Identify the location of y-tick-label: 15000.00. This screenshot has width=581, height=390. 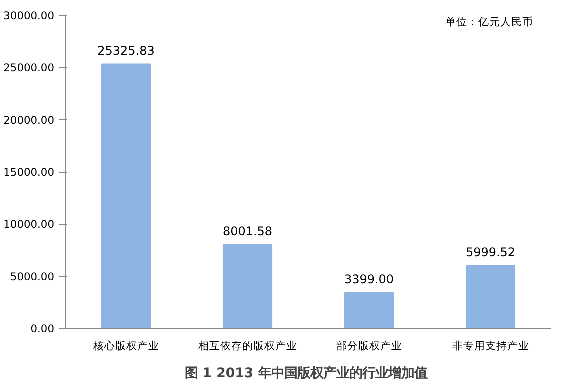
(29, 172).